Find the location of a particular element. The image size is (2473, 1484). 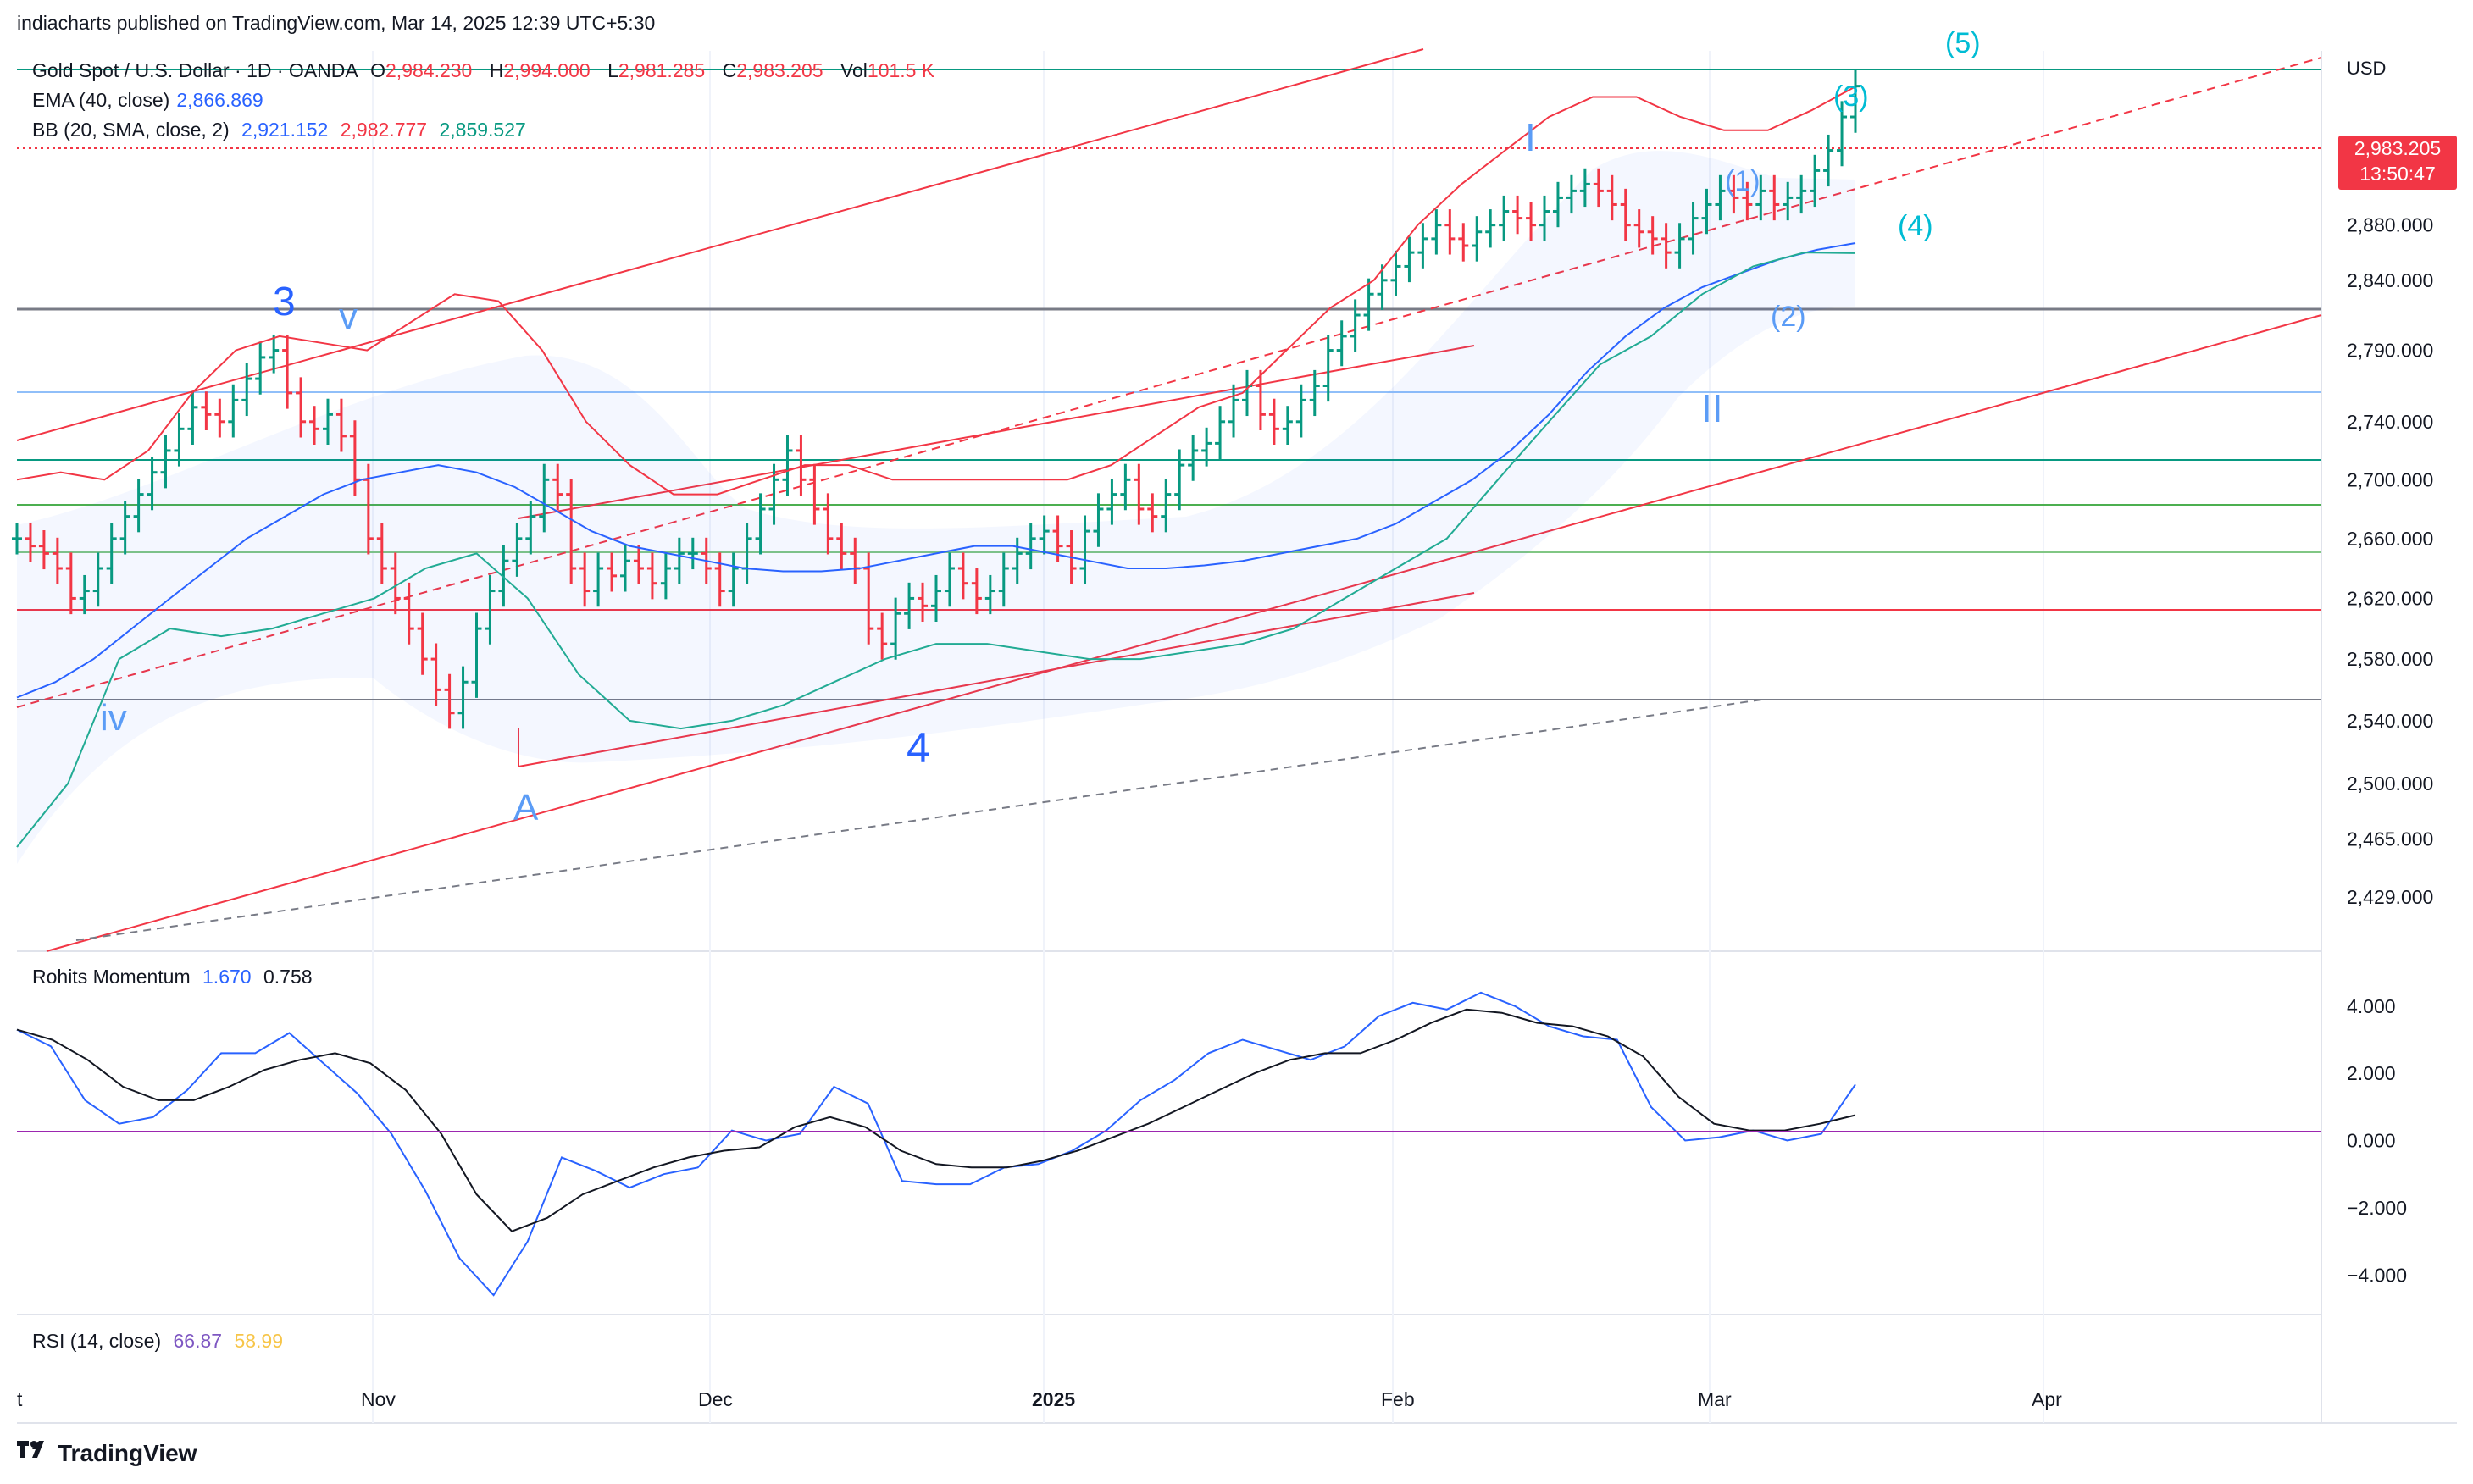

open-label: O is located at coordinates (378, 70).